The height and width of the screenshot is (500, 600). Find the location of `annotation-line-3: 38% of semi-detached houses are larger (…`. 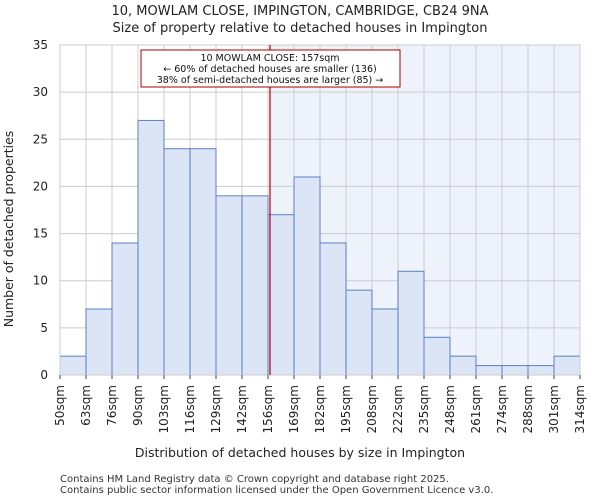

annotation-line-3: 38% of semi-detached houses are larger (… is located at coordinates (270, 80).